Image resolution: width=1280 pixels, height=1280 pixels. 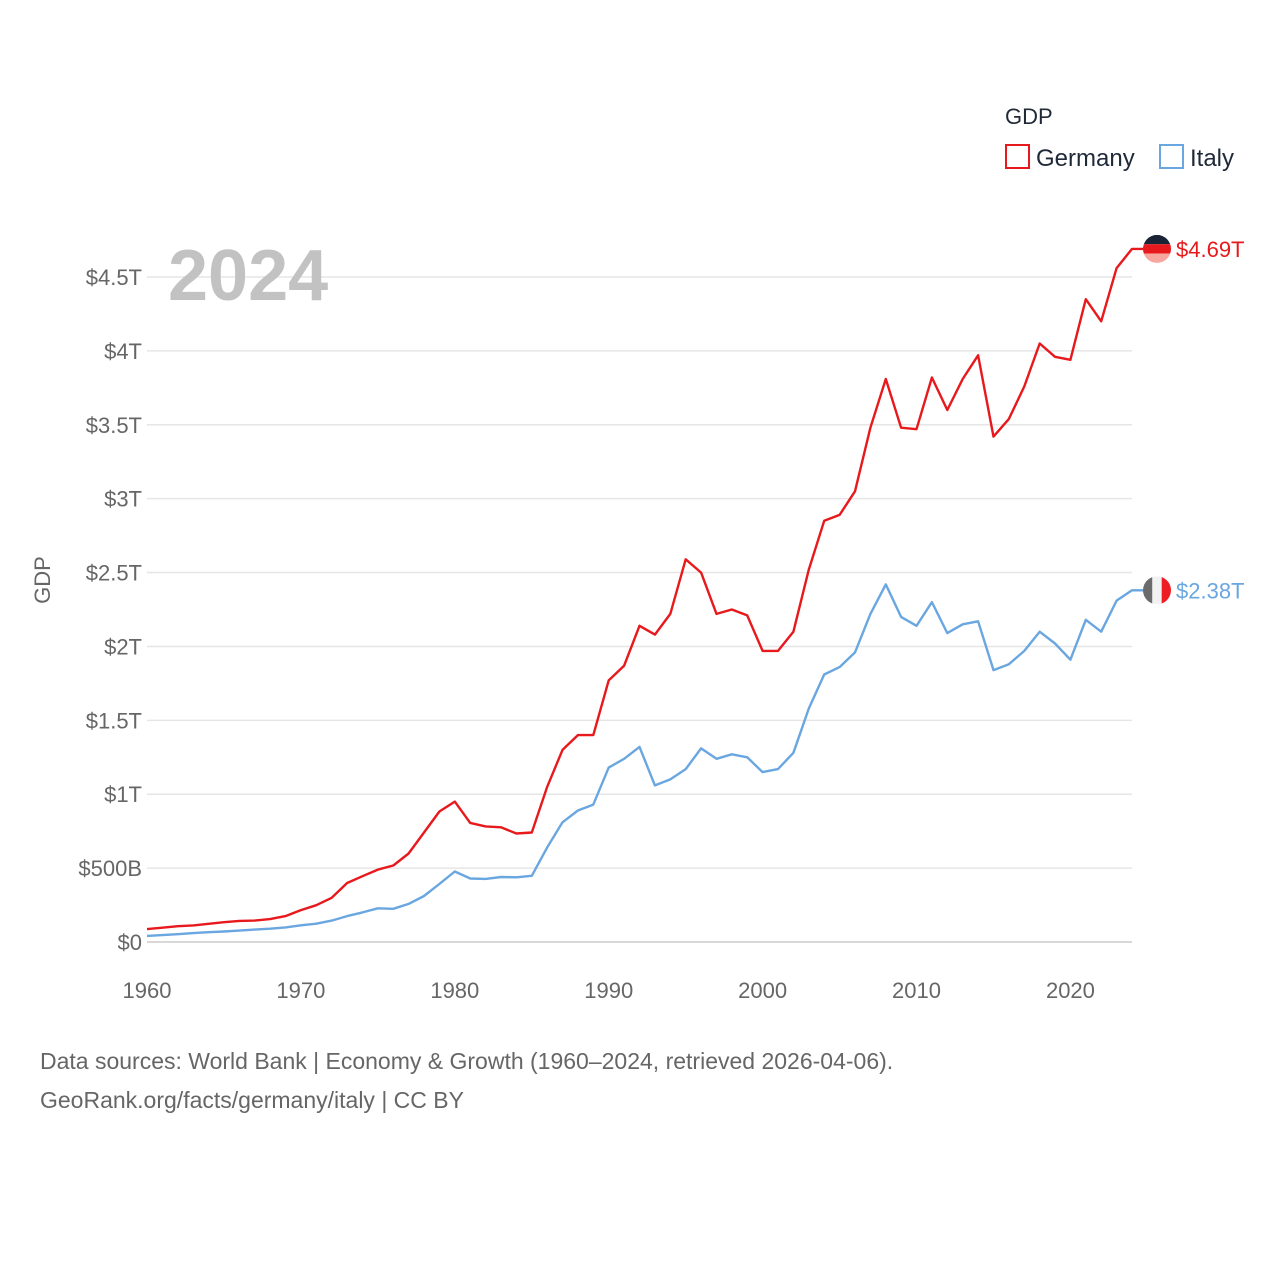 What do you see at coordinates (110, 610) in the screenshot?
I see `y-axis-ticks: $0 $500B $1T $1.5T $2T $2.5T $3T $3.5T $4T $4.5T` at bounding box center [110, 610].